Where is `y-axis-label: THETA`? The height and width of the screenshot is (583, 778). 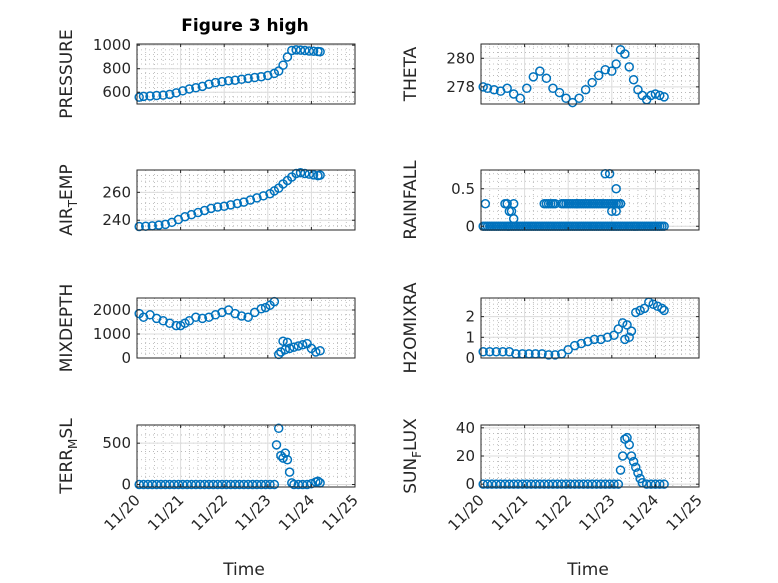
y-axis-label: THETA is located at coordinates (411, 74).